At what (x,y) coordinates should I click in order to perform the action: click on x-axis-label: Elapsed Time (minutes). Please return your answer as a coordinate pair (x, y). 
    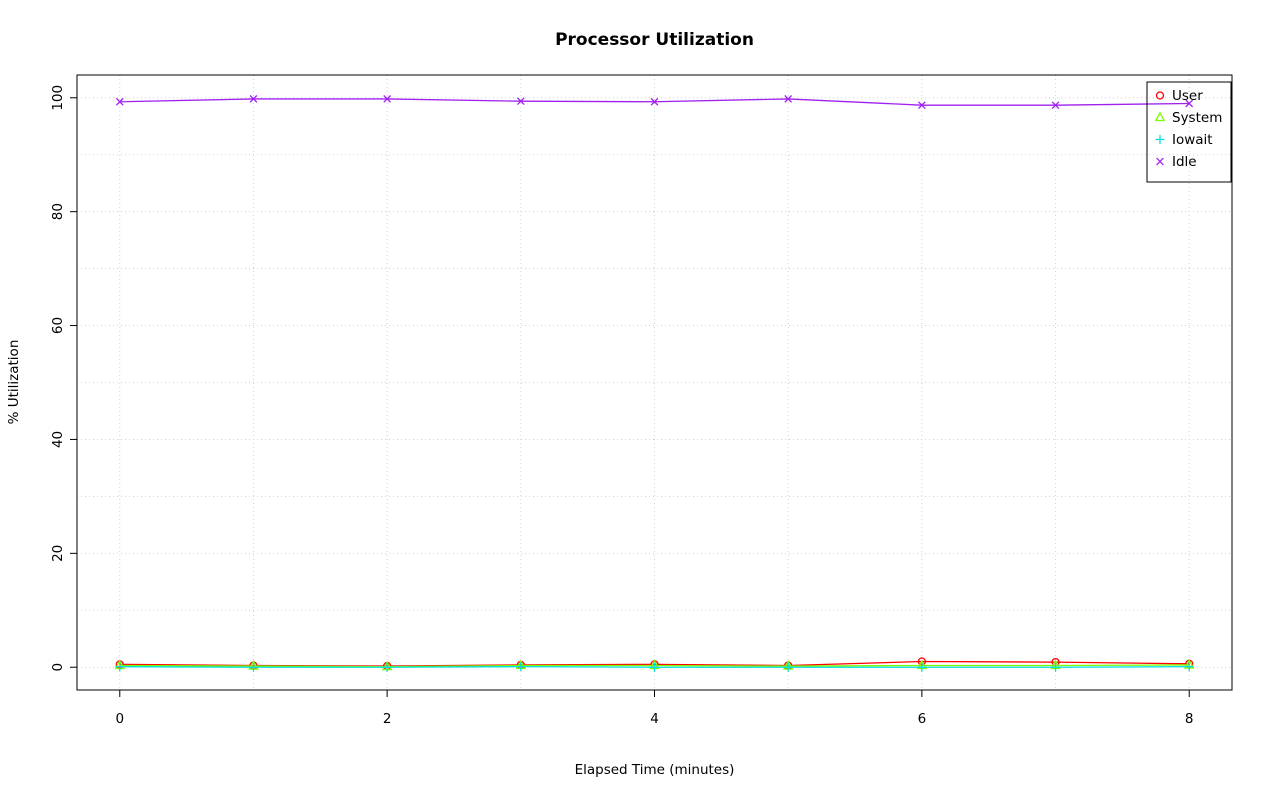
    Looking at the image, I should click on (654, 770).